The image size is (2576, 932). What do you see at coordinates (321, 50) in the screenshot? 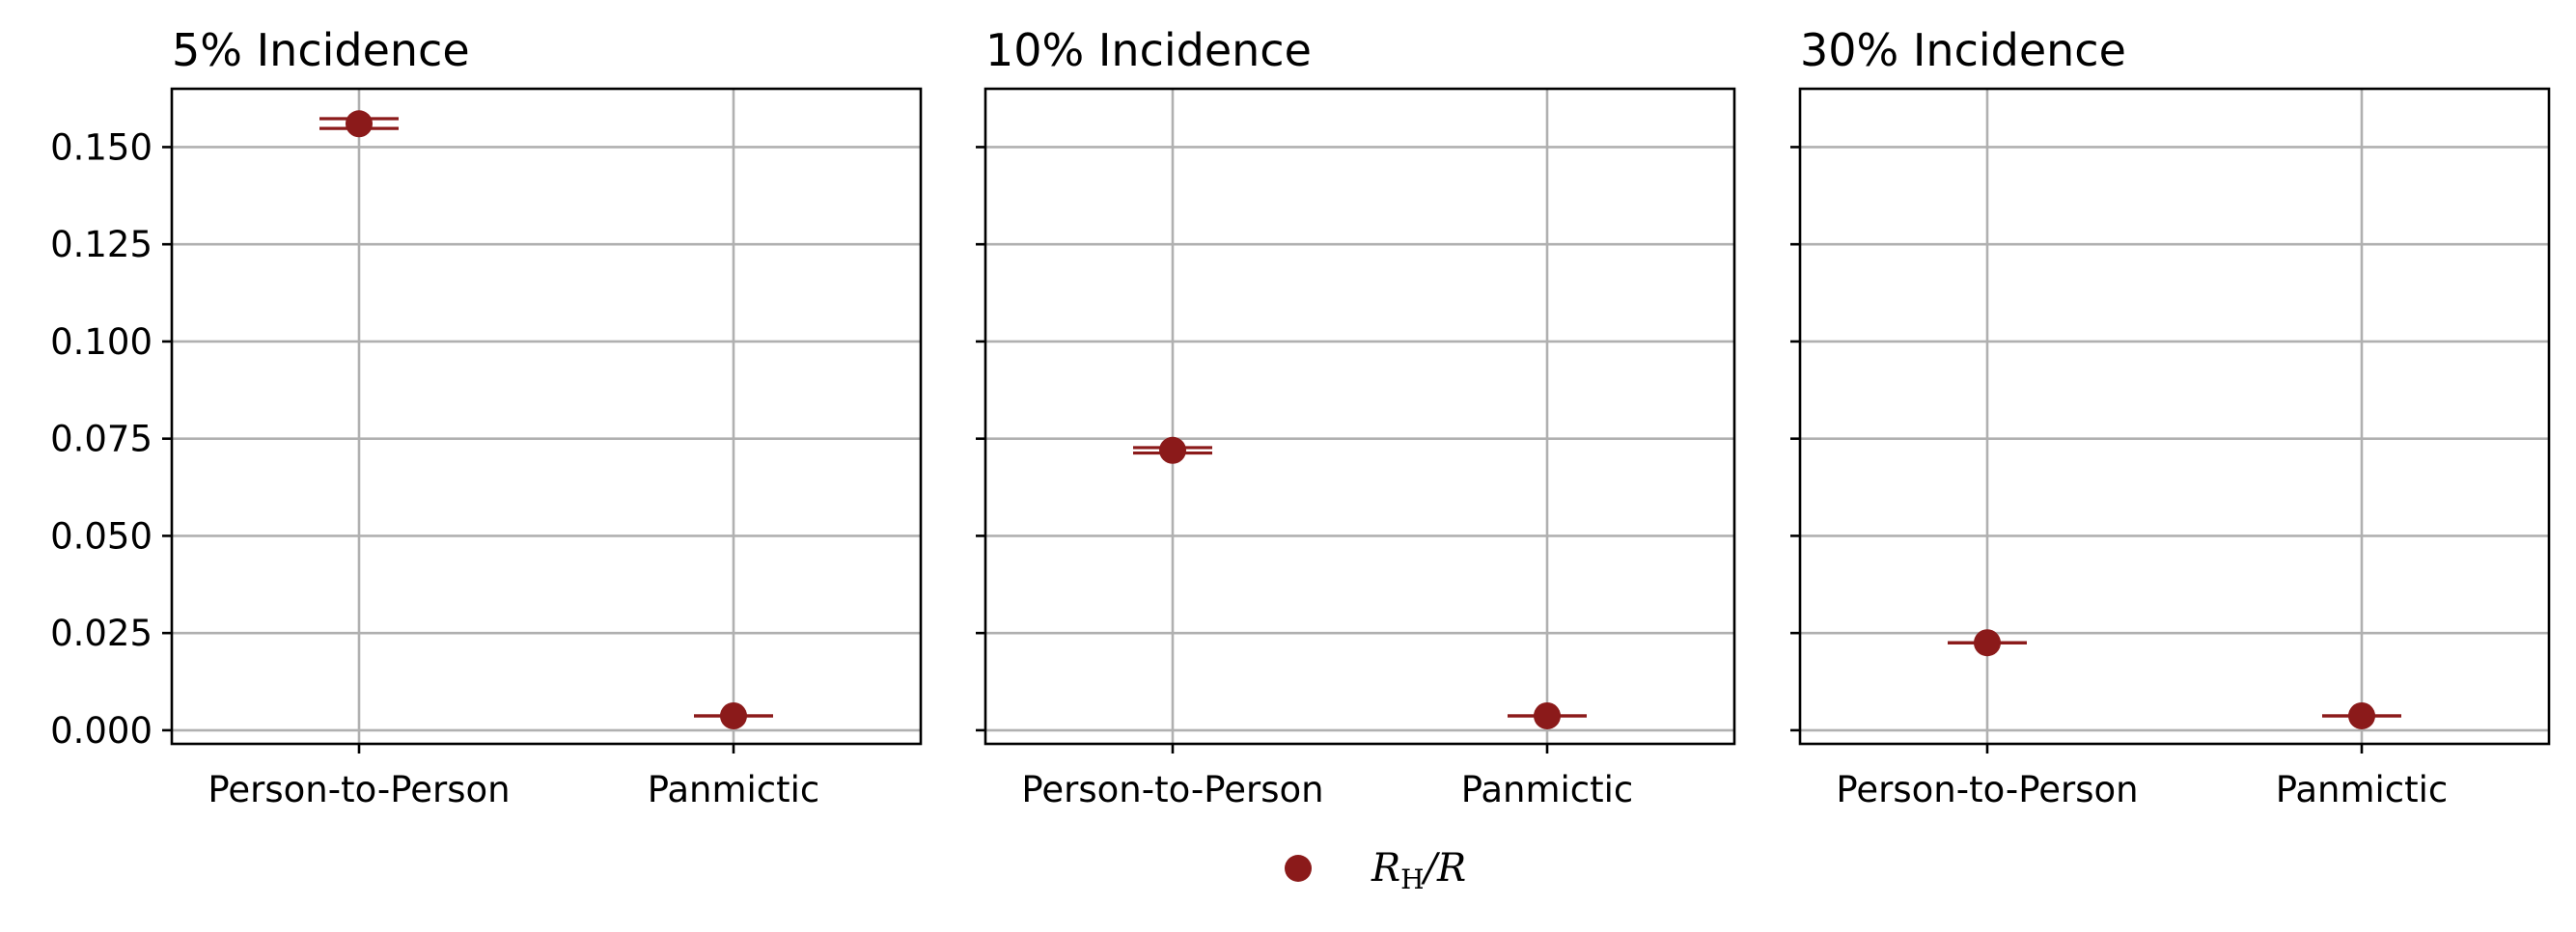
I see `panel-title: 5% Incidence` at bounding box center [321, 50].